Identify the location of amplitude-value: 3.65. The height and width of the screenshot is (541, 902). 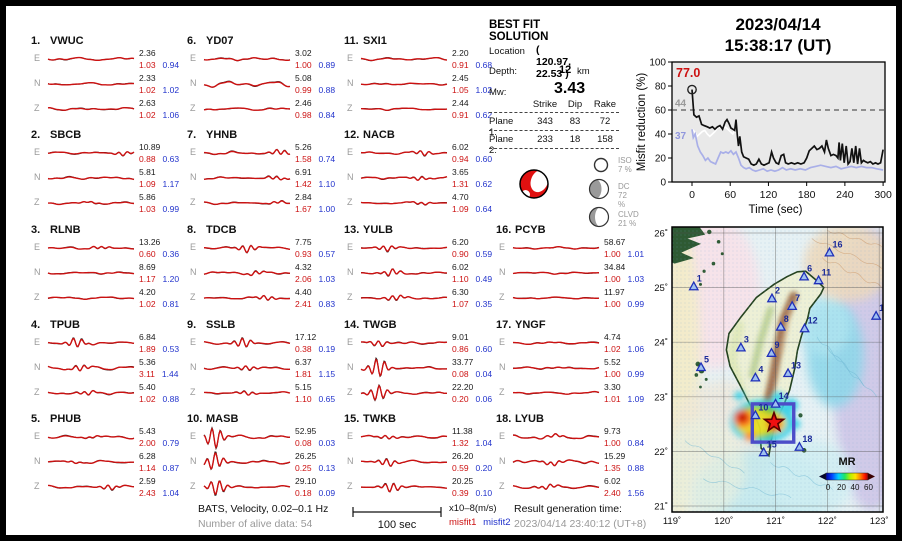
(460, 172).